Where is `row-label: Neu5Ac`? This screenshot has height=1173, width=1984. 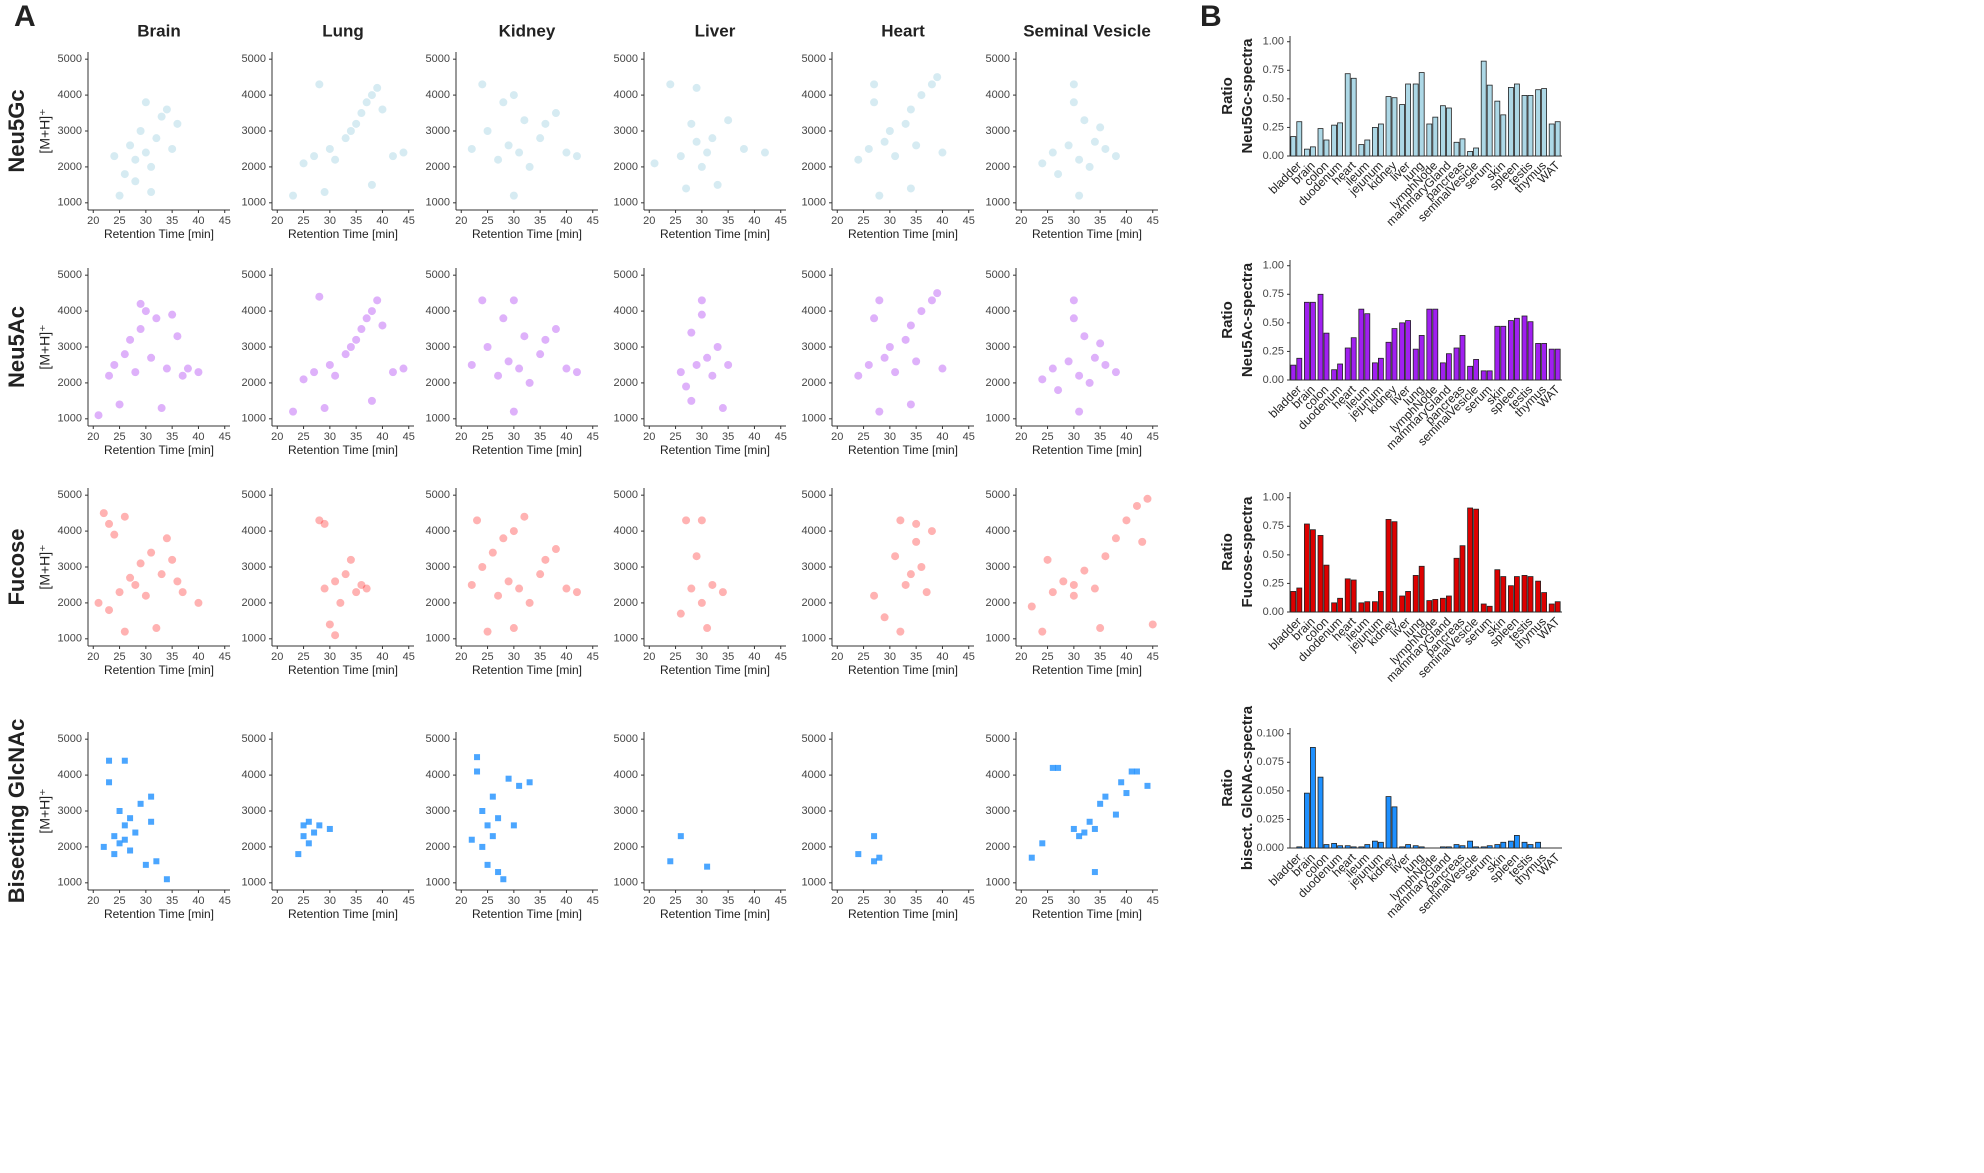
row-label: Neu5Ac is located at coordinates (16, 347).